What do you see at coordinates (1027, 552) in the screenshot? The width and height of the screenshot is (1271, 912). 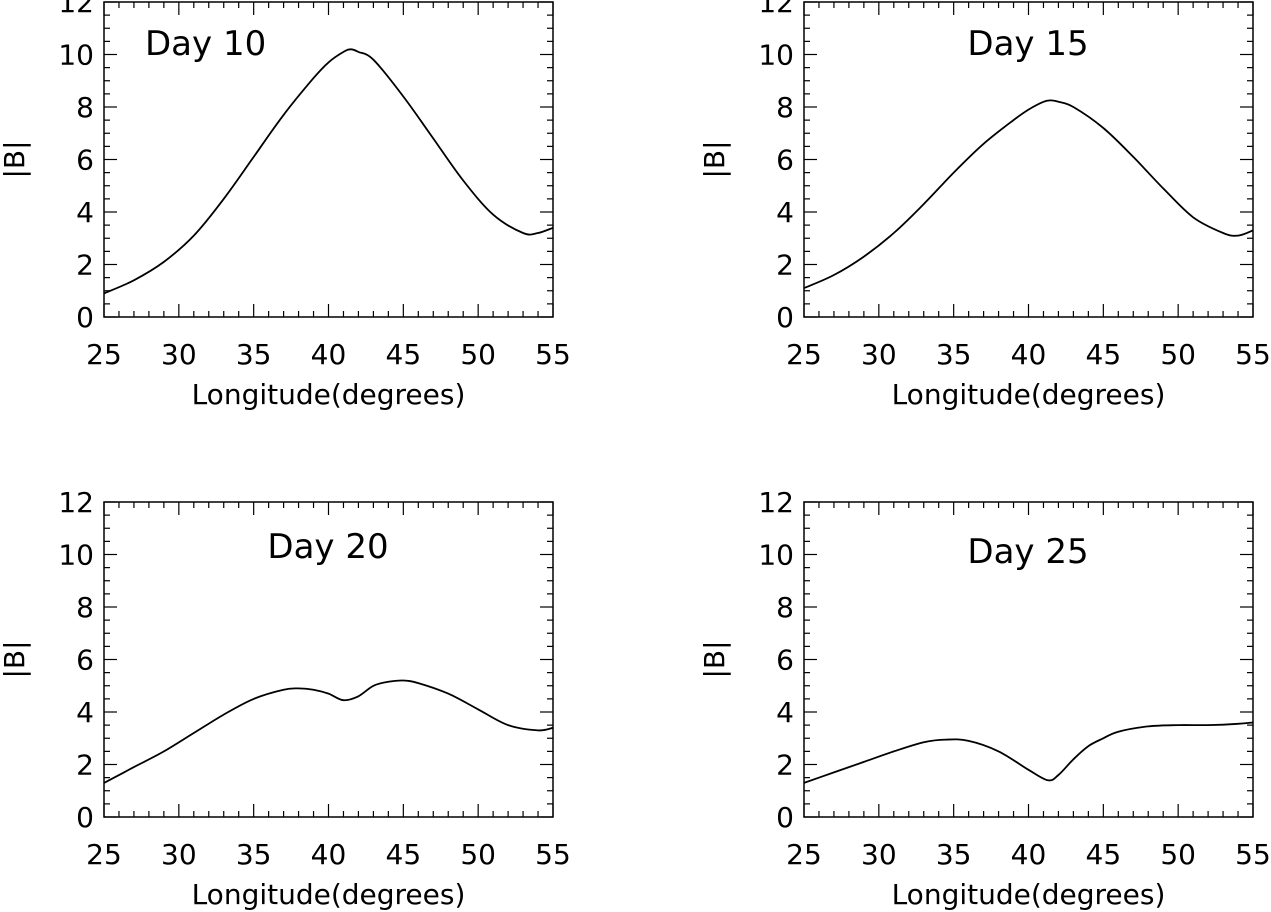 I see `panel-title: Day 25` at bounding box center [1027, 552].